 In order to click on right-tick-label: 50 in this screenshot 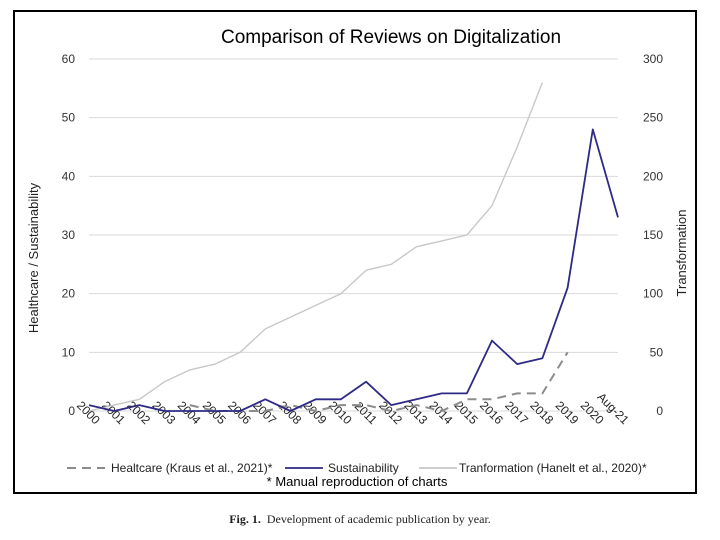, I will do `click(657, 352)`.